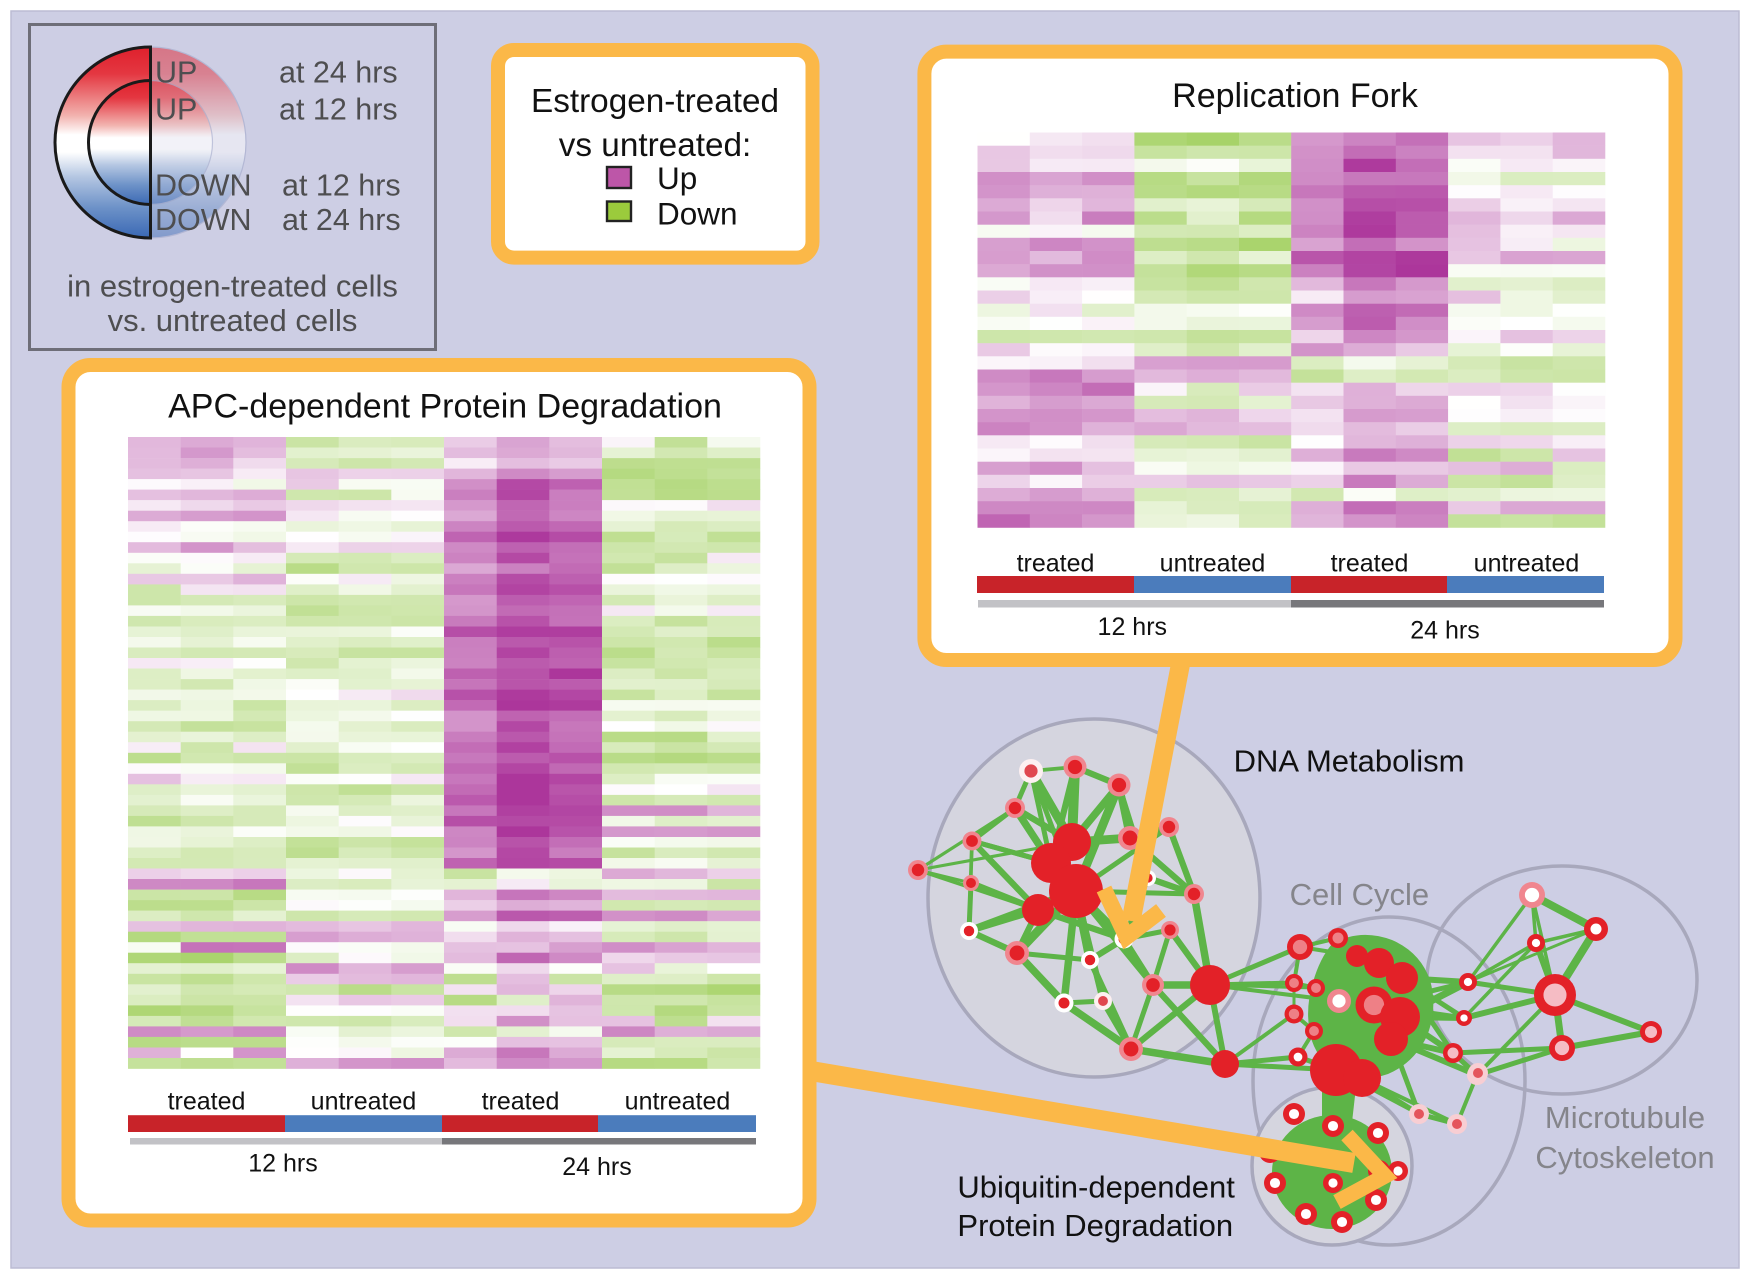 This screenshot has height=1279, width=1750. Describe the element at coordinates (445, 407) in the screenshot. I see `svg-text:APC-dependent Protein Degradat: APC-dependent Protein Degradation` at that location.